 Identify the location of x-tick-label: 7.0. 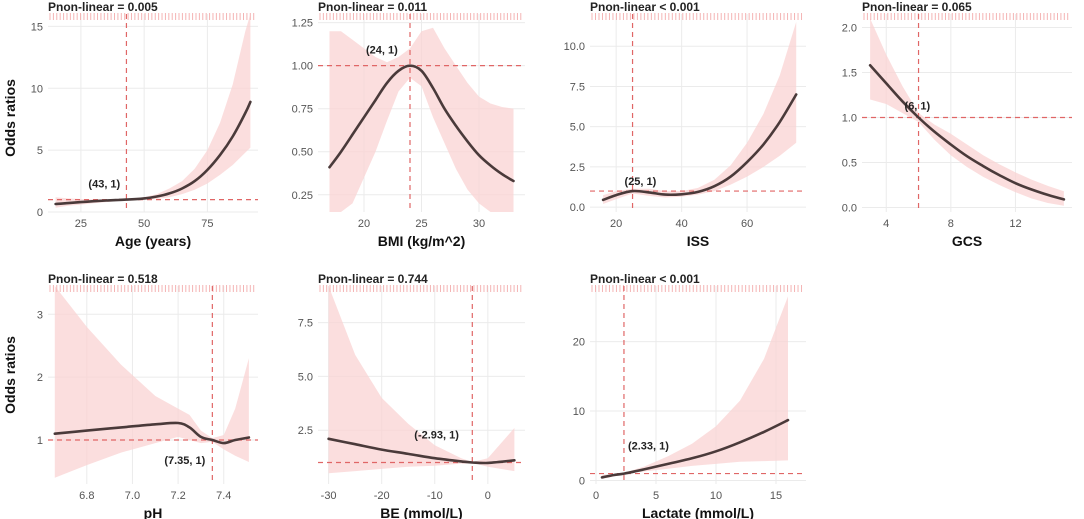
(132, 496).